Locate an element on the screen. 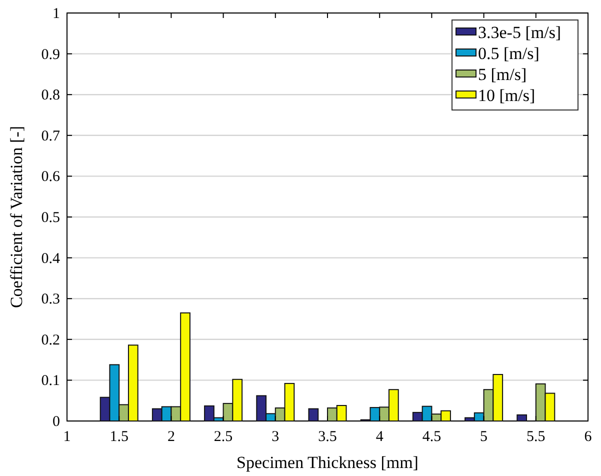 The height and width of the screenshot is (476, 601). legend-label: 5 [m/s] is located at coordinates (502, 74).